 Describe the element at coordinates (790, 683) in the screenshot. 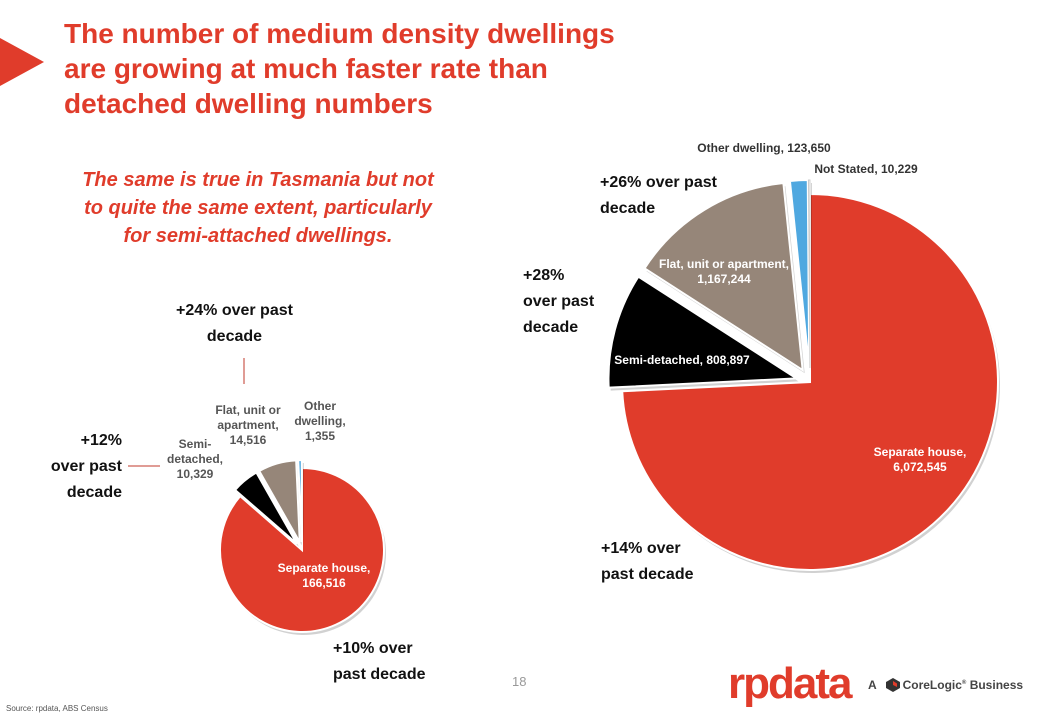

I see `rpdata-logo: rpdata` at that location.